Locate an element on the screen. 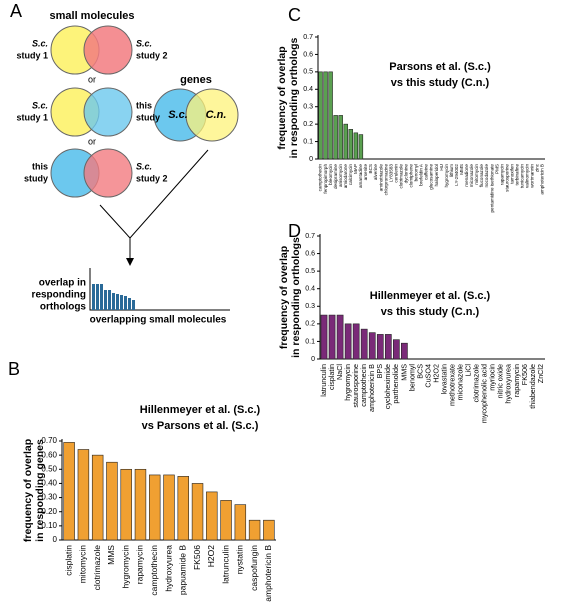 Image resolution: width=577 pixels, height=603 pixels. x-tick-label: camptothecin is located at coordinates (320, 178).